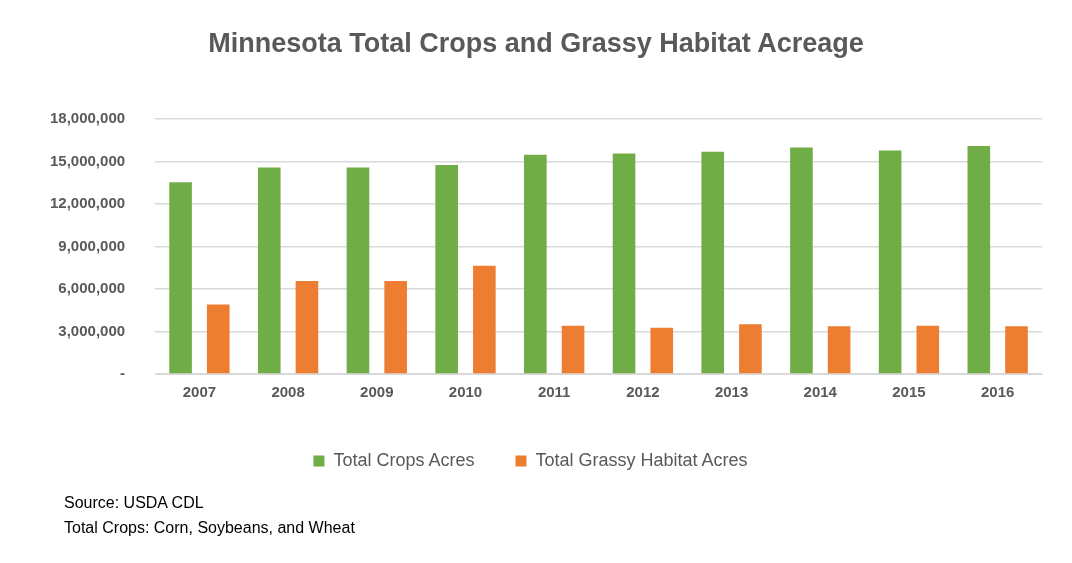 The width and height of the screenshot is (1072, 563). Describe the element at coordinates (536, 43) in the screenshot. I see `chart-title: Minnesota Total Crops and Grassy Habitat Acreage` at that location.